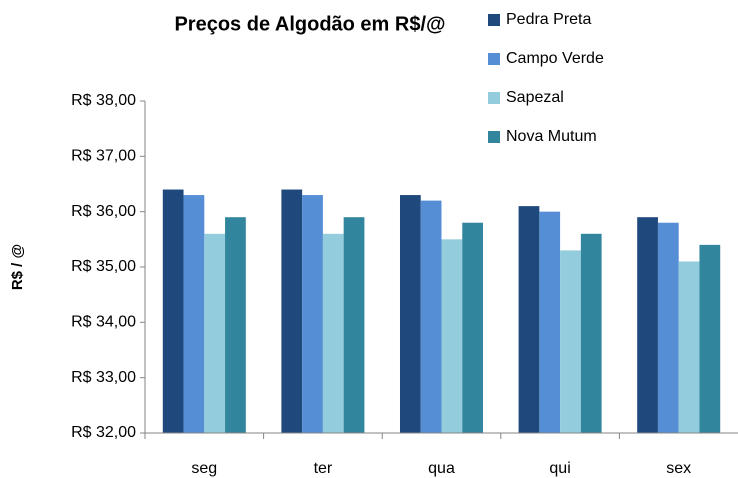 This screenshot has height=478, width=738. I want to click on y-axis-label: R$ / @, so click(17, 267).